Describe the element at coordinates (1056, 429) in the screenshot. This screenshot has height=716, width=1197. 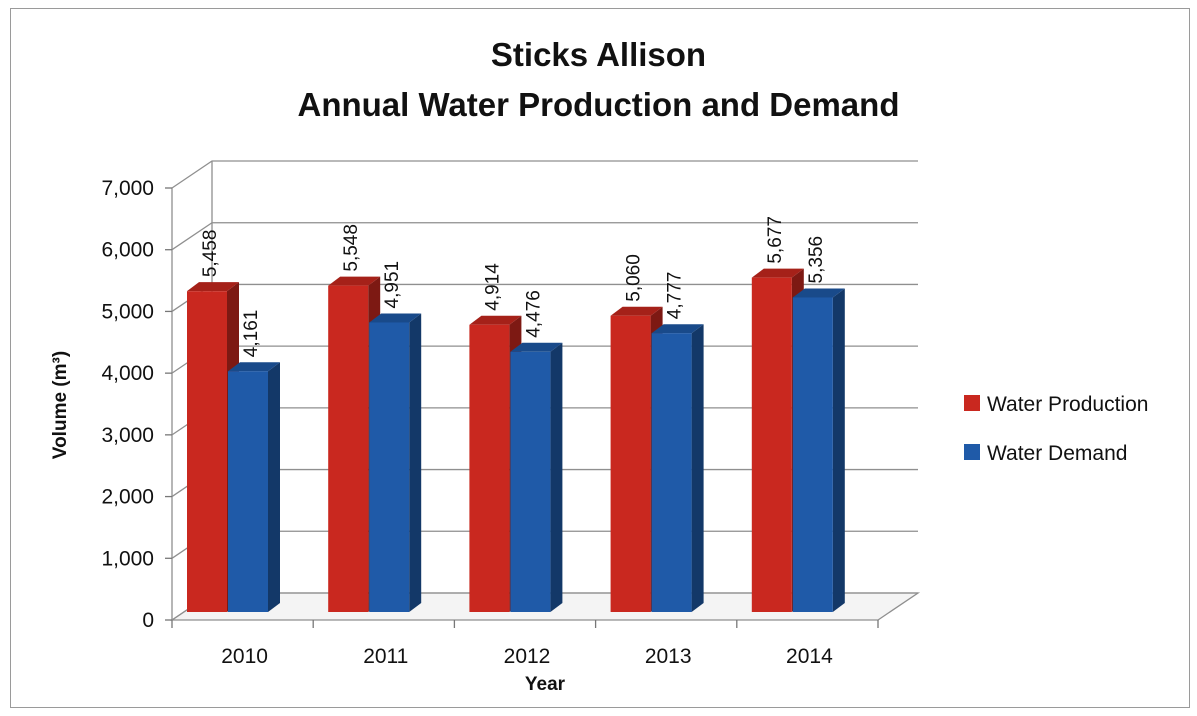
I see `legend: Water Production Water Demand` at that location.